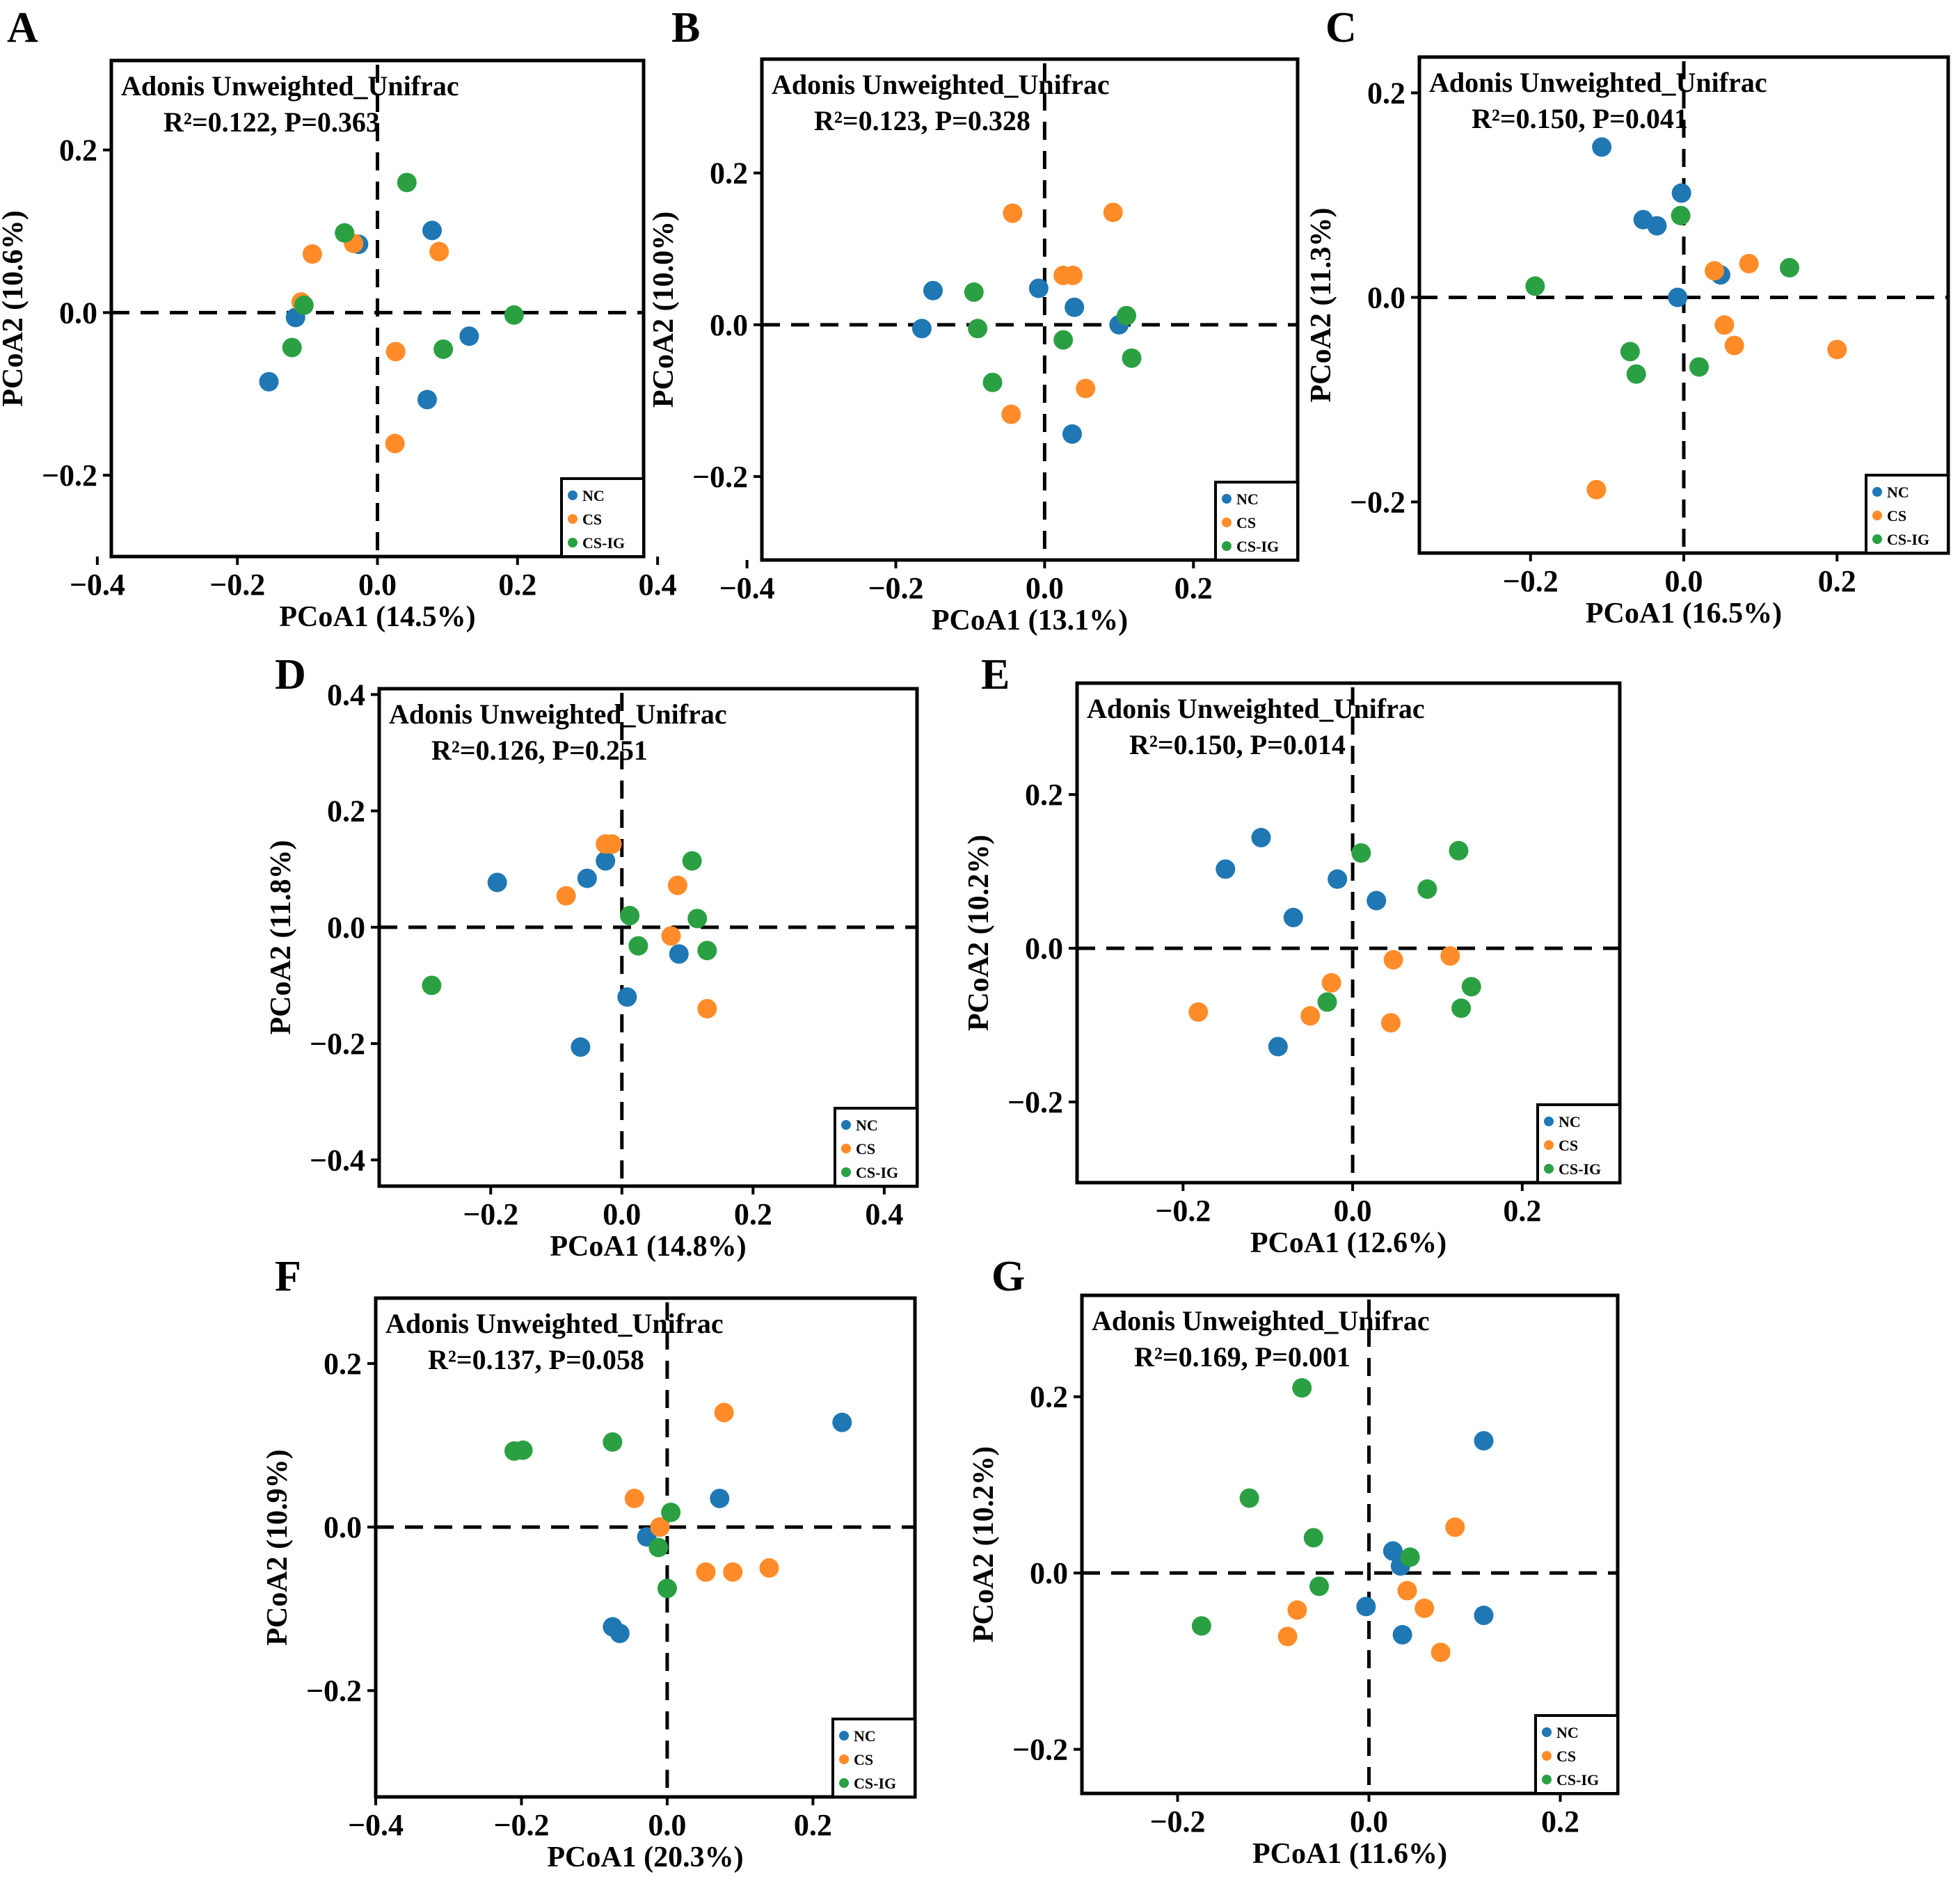 Image resolution: width=1960 pixels, height=1879 pixels. Describe the element at coordinates (536, 1359) in the screenshot. I see `adonis-statistic: R²=0.137, P=0.058` at that location.